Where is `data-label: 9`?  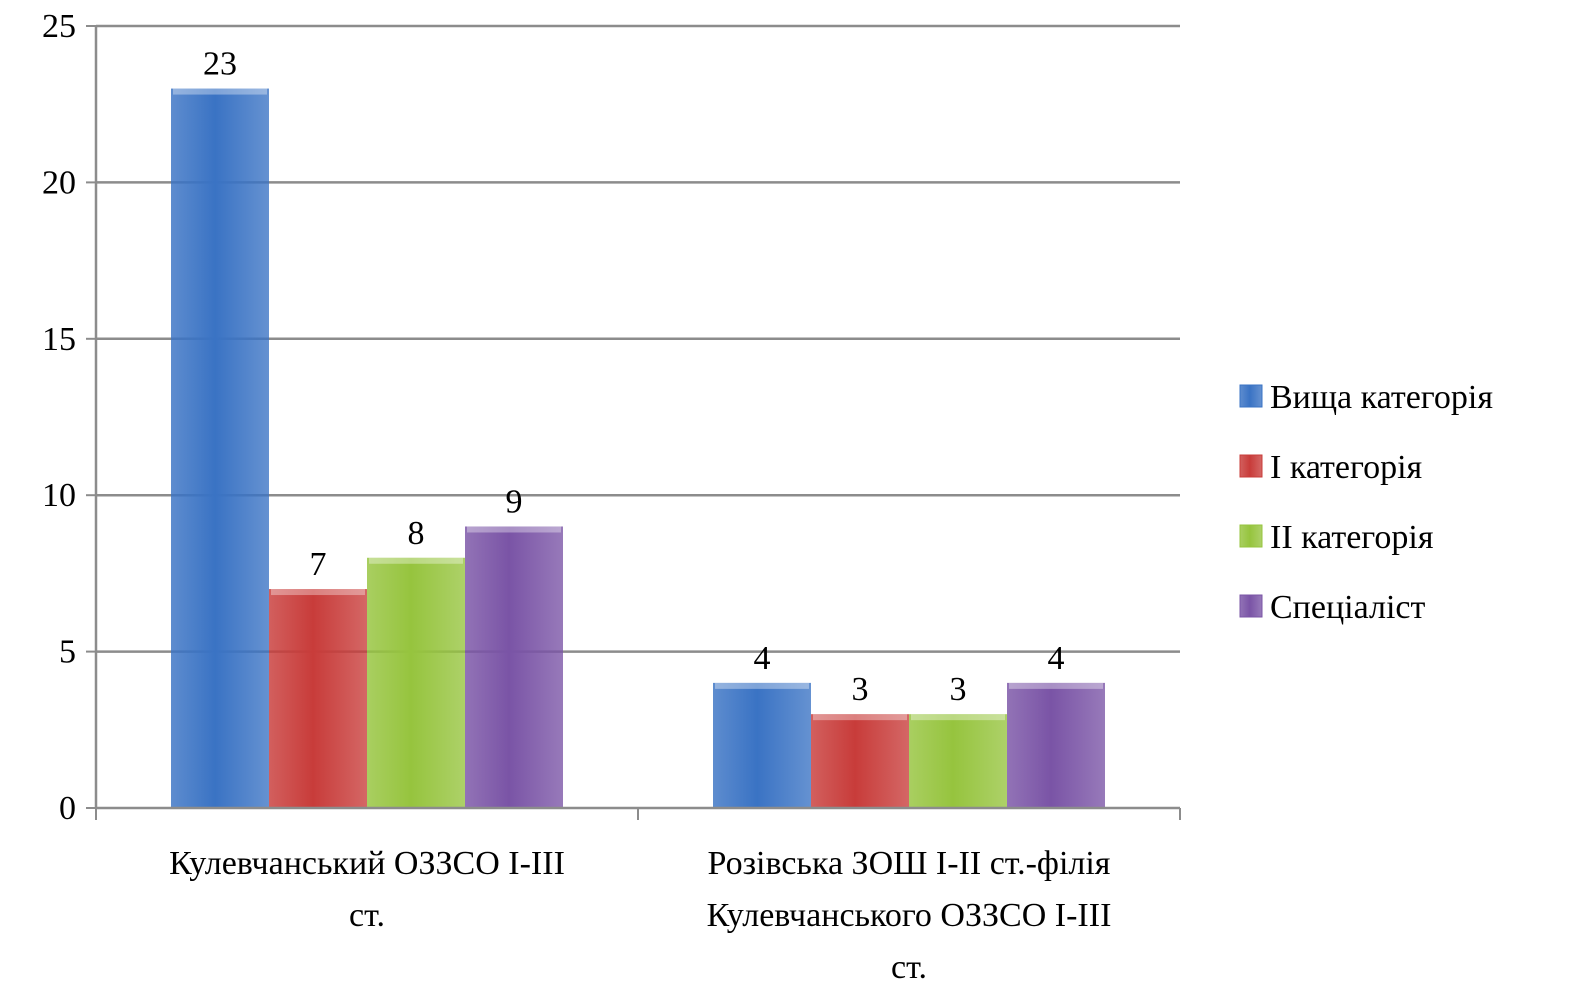
data-label: 9 is located at coordinates (514, 501).